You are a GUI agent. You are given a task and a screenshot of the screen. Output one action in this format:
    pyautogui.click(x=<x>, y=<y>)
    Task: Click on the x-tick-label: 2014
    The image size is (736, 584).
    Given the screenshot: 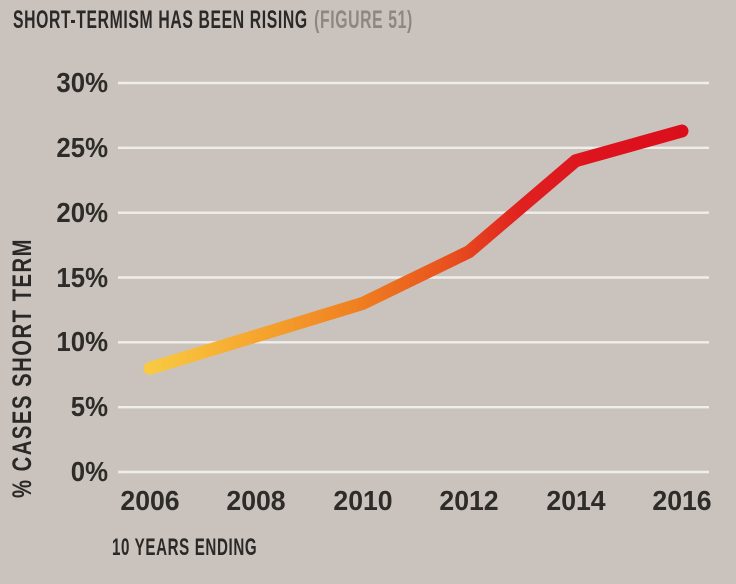 What is the action you would take?
    pyautogui.click(x=576, y=500)
    